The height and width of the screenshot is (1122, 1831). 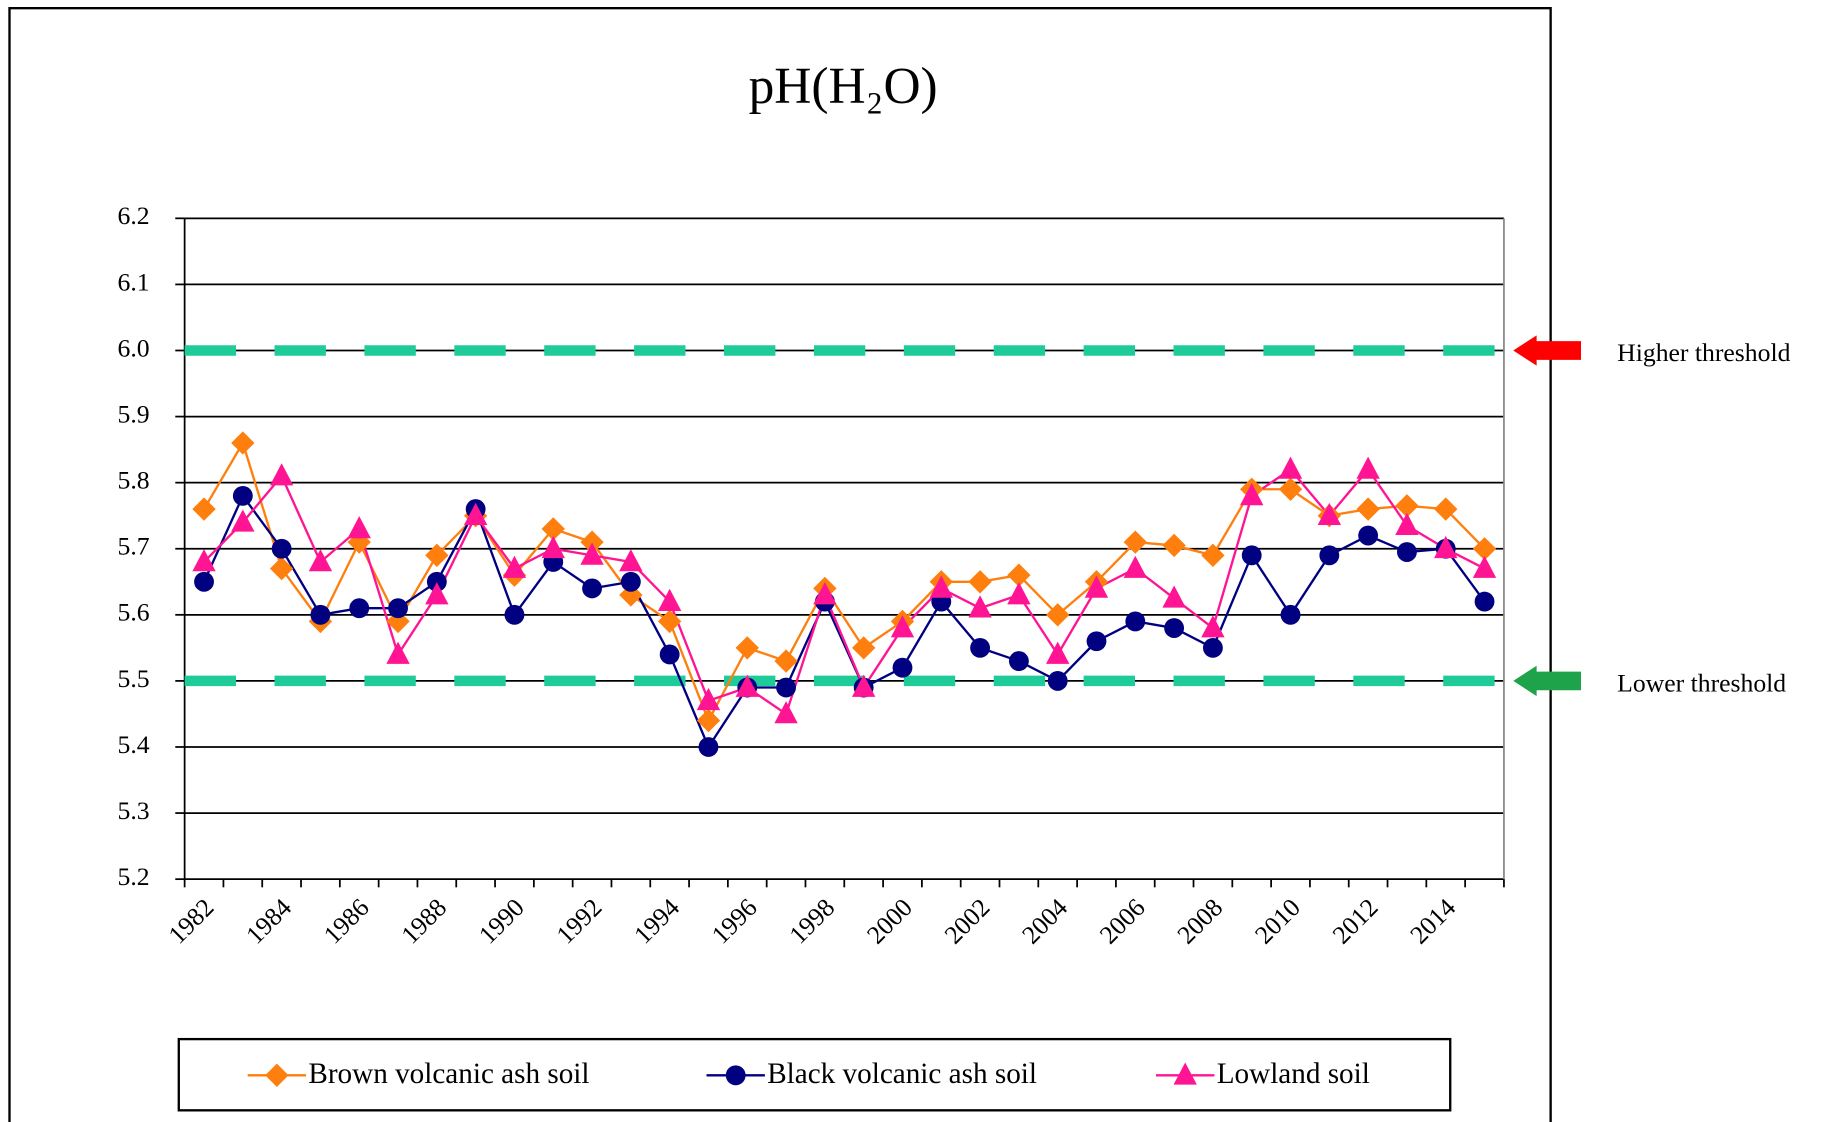 What do you see at coordinates (134, 876) in the screenshot?
I see `y-tick-label: 5.2` at bounding box center [134, 876].